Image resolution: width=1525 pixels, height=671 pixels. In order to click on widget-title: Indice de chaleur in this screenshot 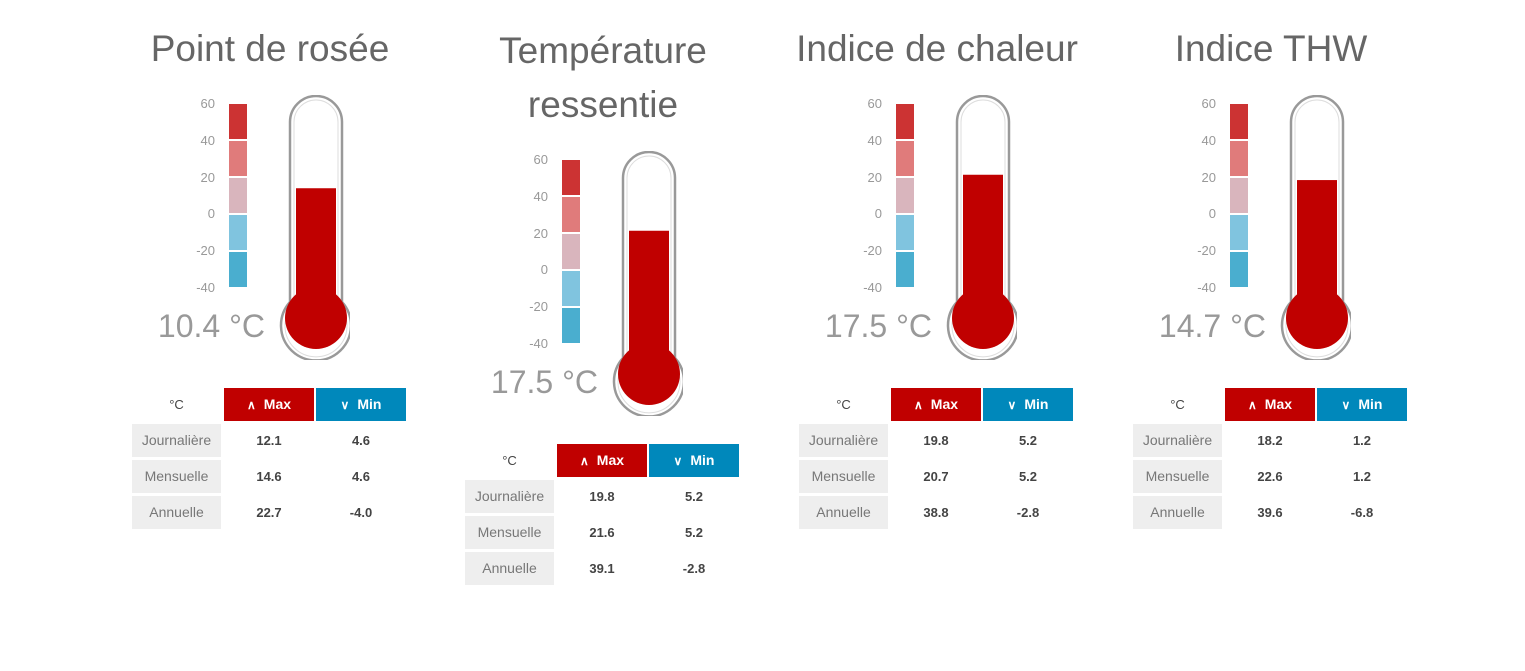, I will do `click(937, 48)`.